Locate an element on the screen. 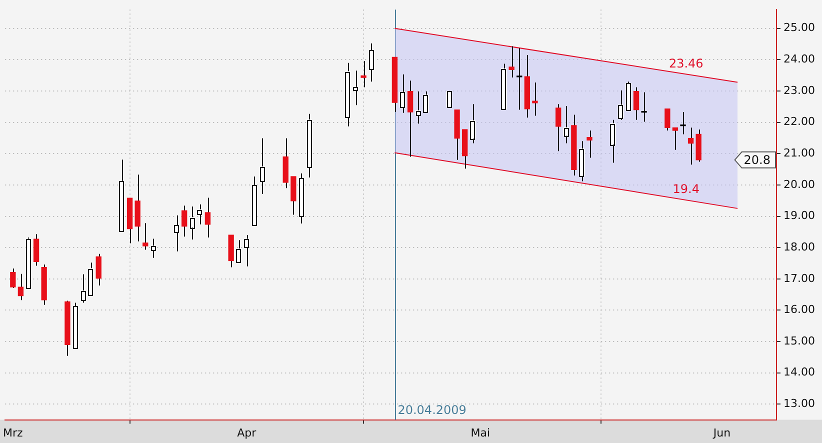  annotation: 20.8 is located at coordinates (757, 160).